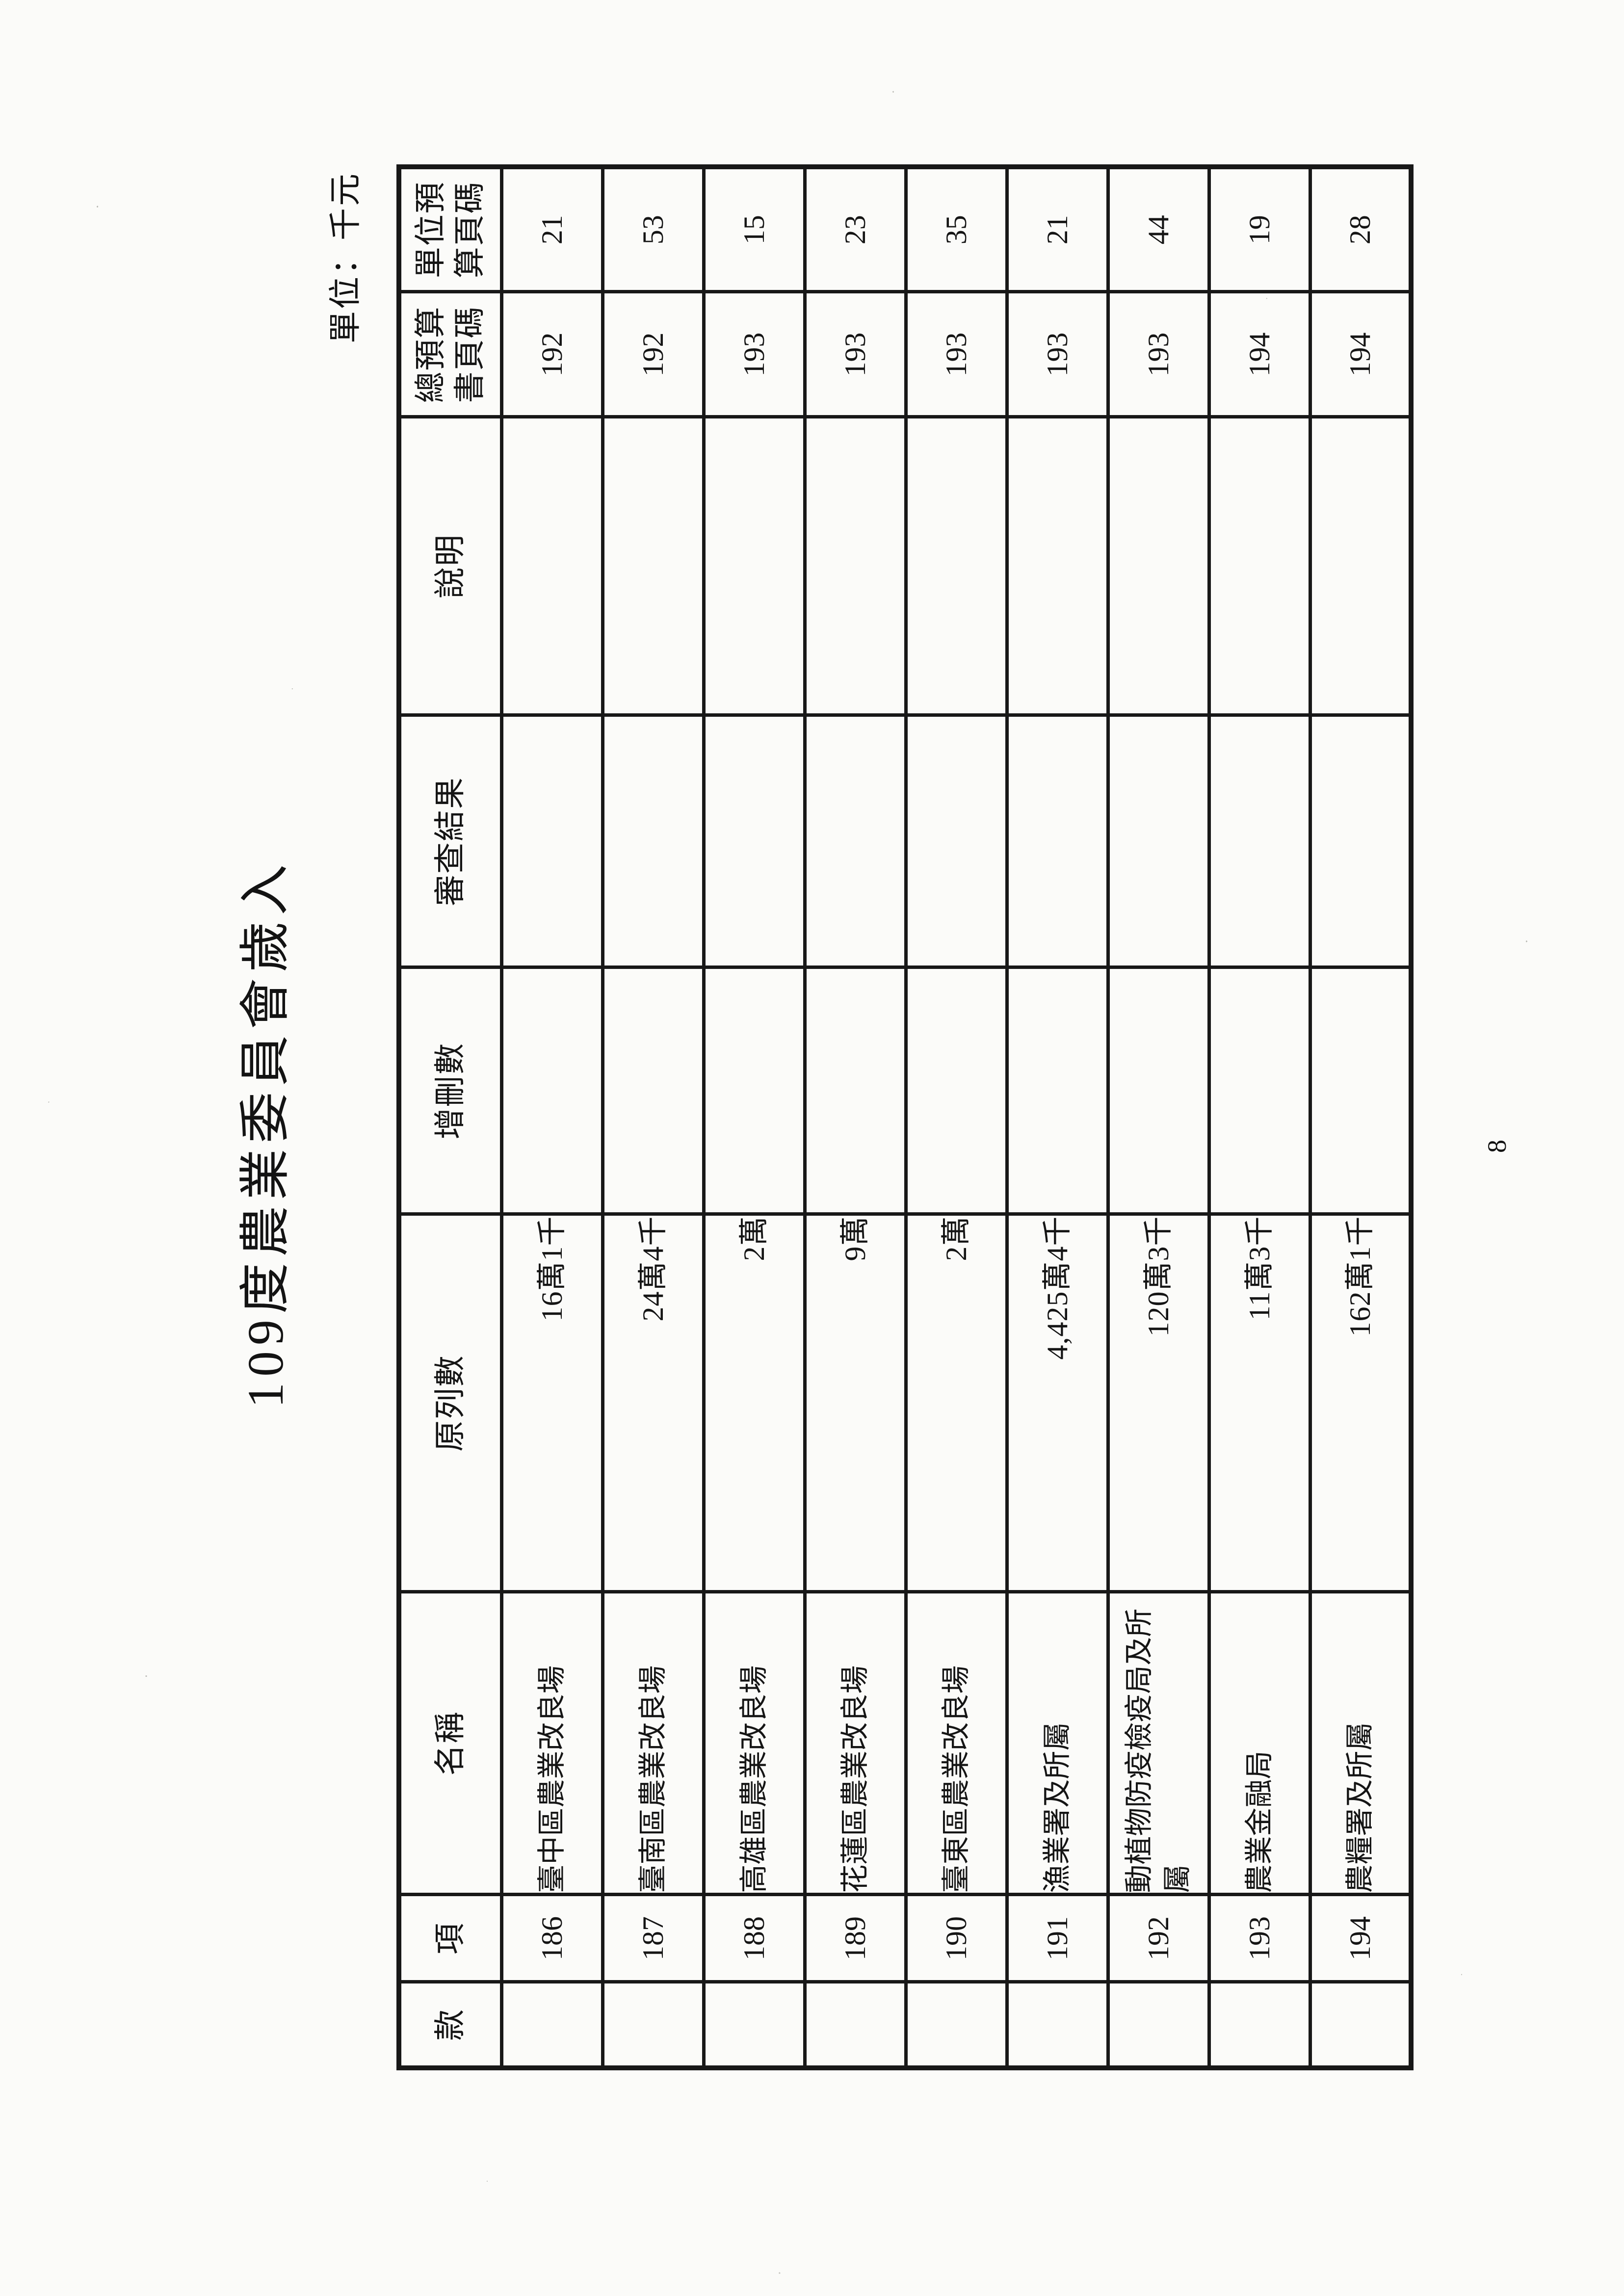  I want to click on cell-hsiang: 186, so click(551, 1938).